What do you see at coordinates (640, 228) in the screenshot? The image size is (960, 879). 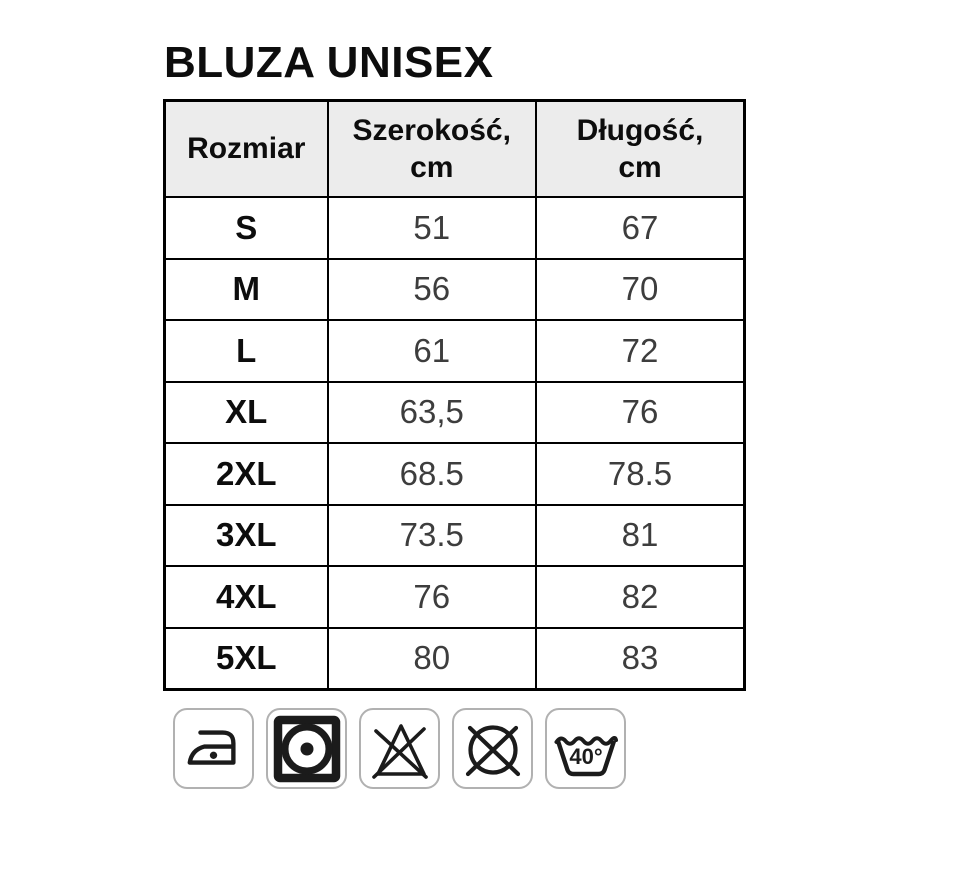 I see `length-cell: 67` at bounding box center [640, 228].